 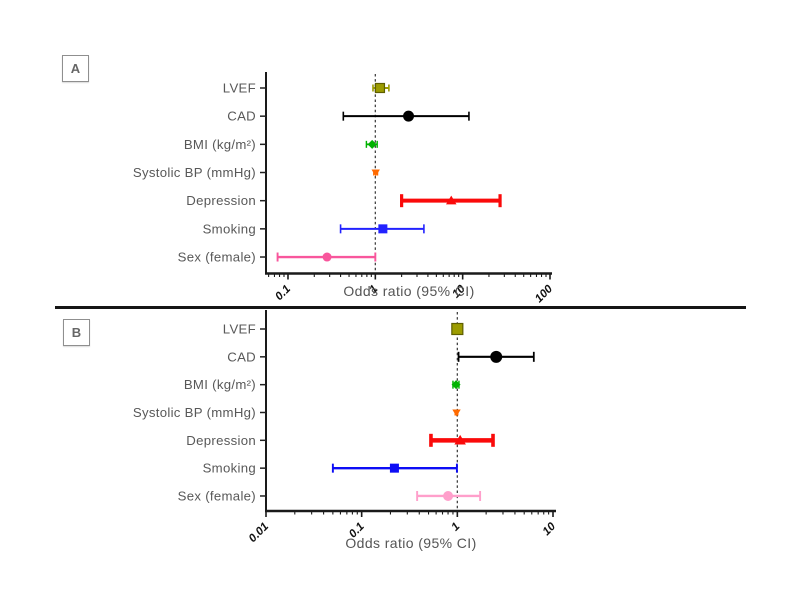 I want to click on panel-b-category-label-systolic-bp-mmhg: Systolic BP (mmHg), so click(x=194, y=412).